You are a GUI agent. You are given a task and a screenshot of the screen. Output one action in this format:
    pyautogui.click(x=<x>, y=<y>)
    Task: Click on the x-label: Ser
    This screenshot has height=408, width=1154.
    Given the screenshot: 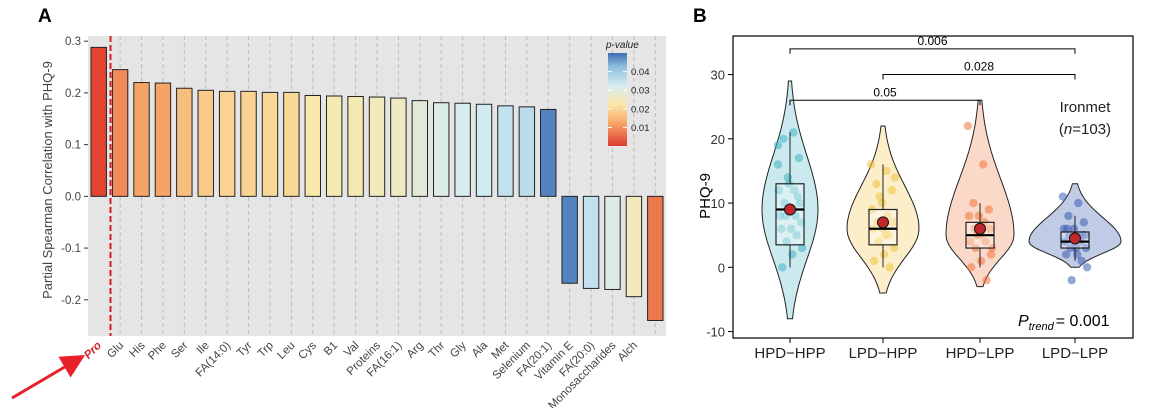 What is the action you would take?
    pyautogui.click(x=179, y=350)
    